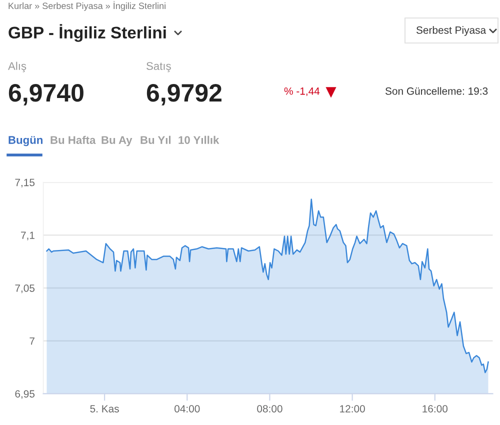 This screenshot has width=500, height=425. What do you see at coordinates (184, 95) in the screenshot?
I see `text: 6,9792` at bounding box center [184, 95].